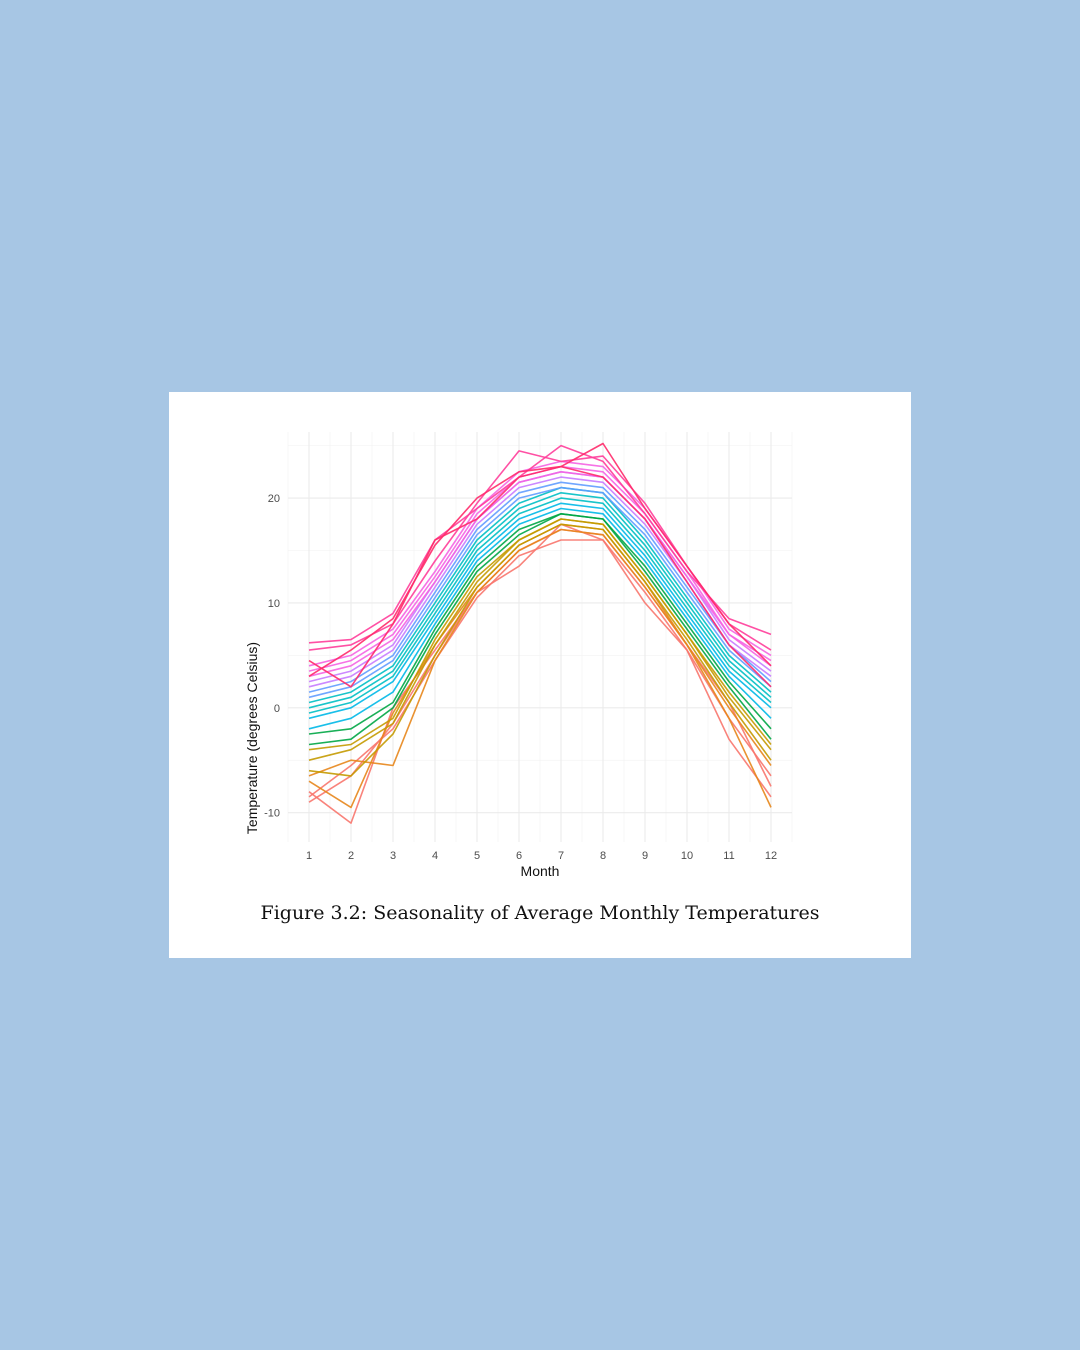 The width and height of the screenshot is (1080, 1350). I want to click on y-tick-label: 20, so click(274, 499).